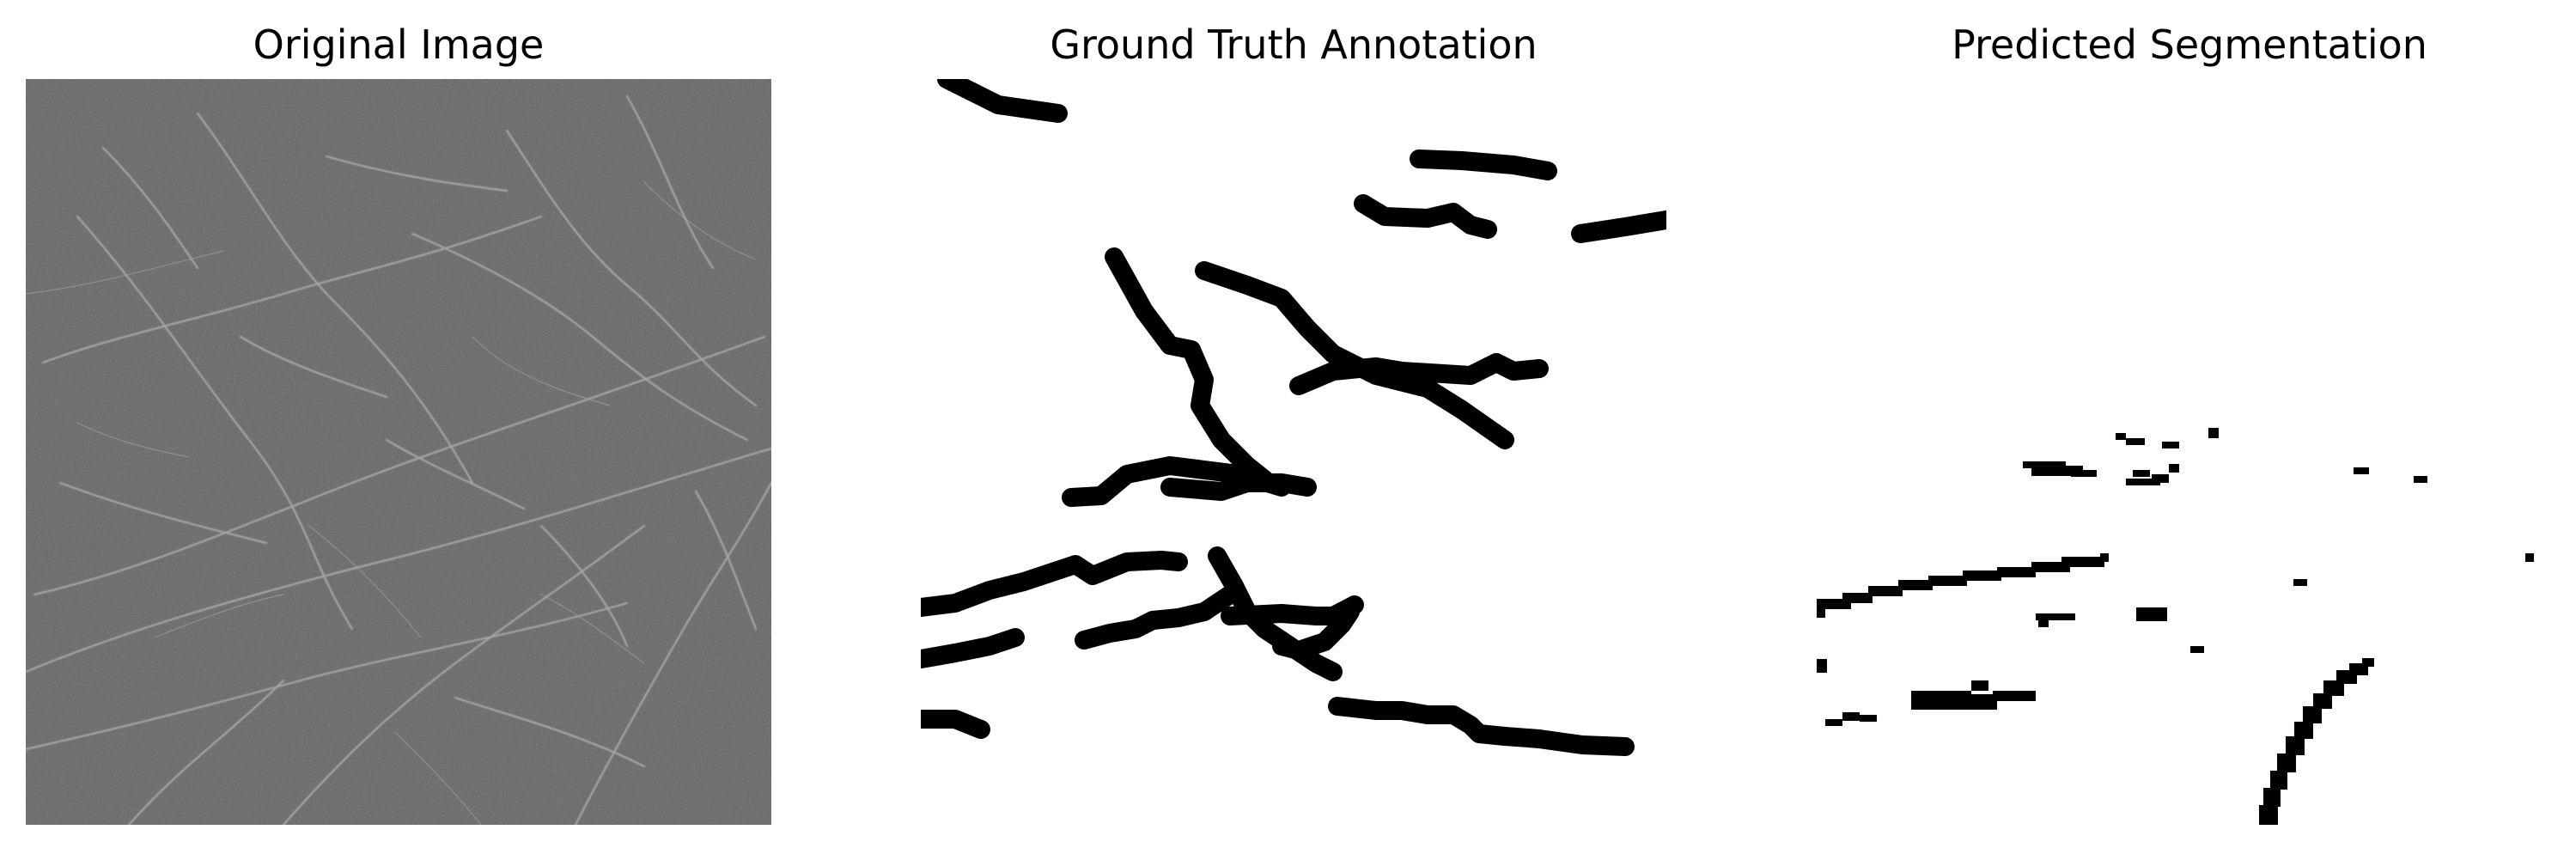  What do you see at coordinates (2189, 44) in the screenshot?
I see `predicted-segmentation-title: Predicted Segmentation` at bounding box center [2189, 44].